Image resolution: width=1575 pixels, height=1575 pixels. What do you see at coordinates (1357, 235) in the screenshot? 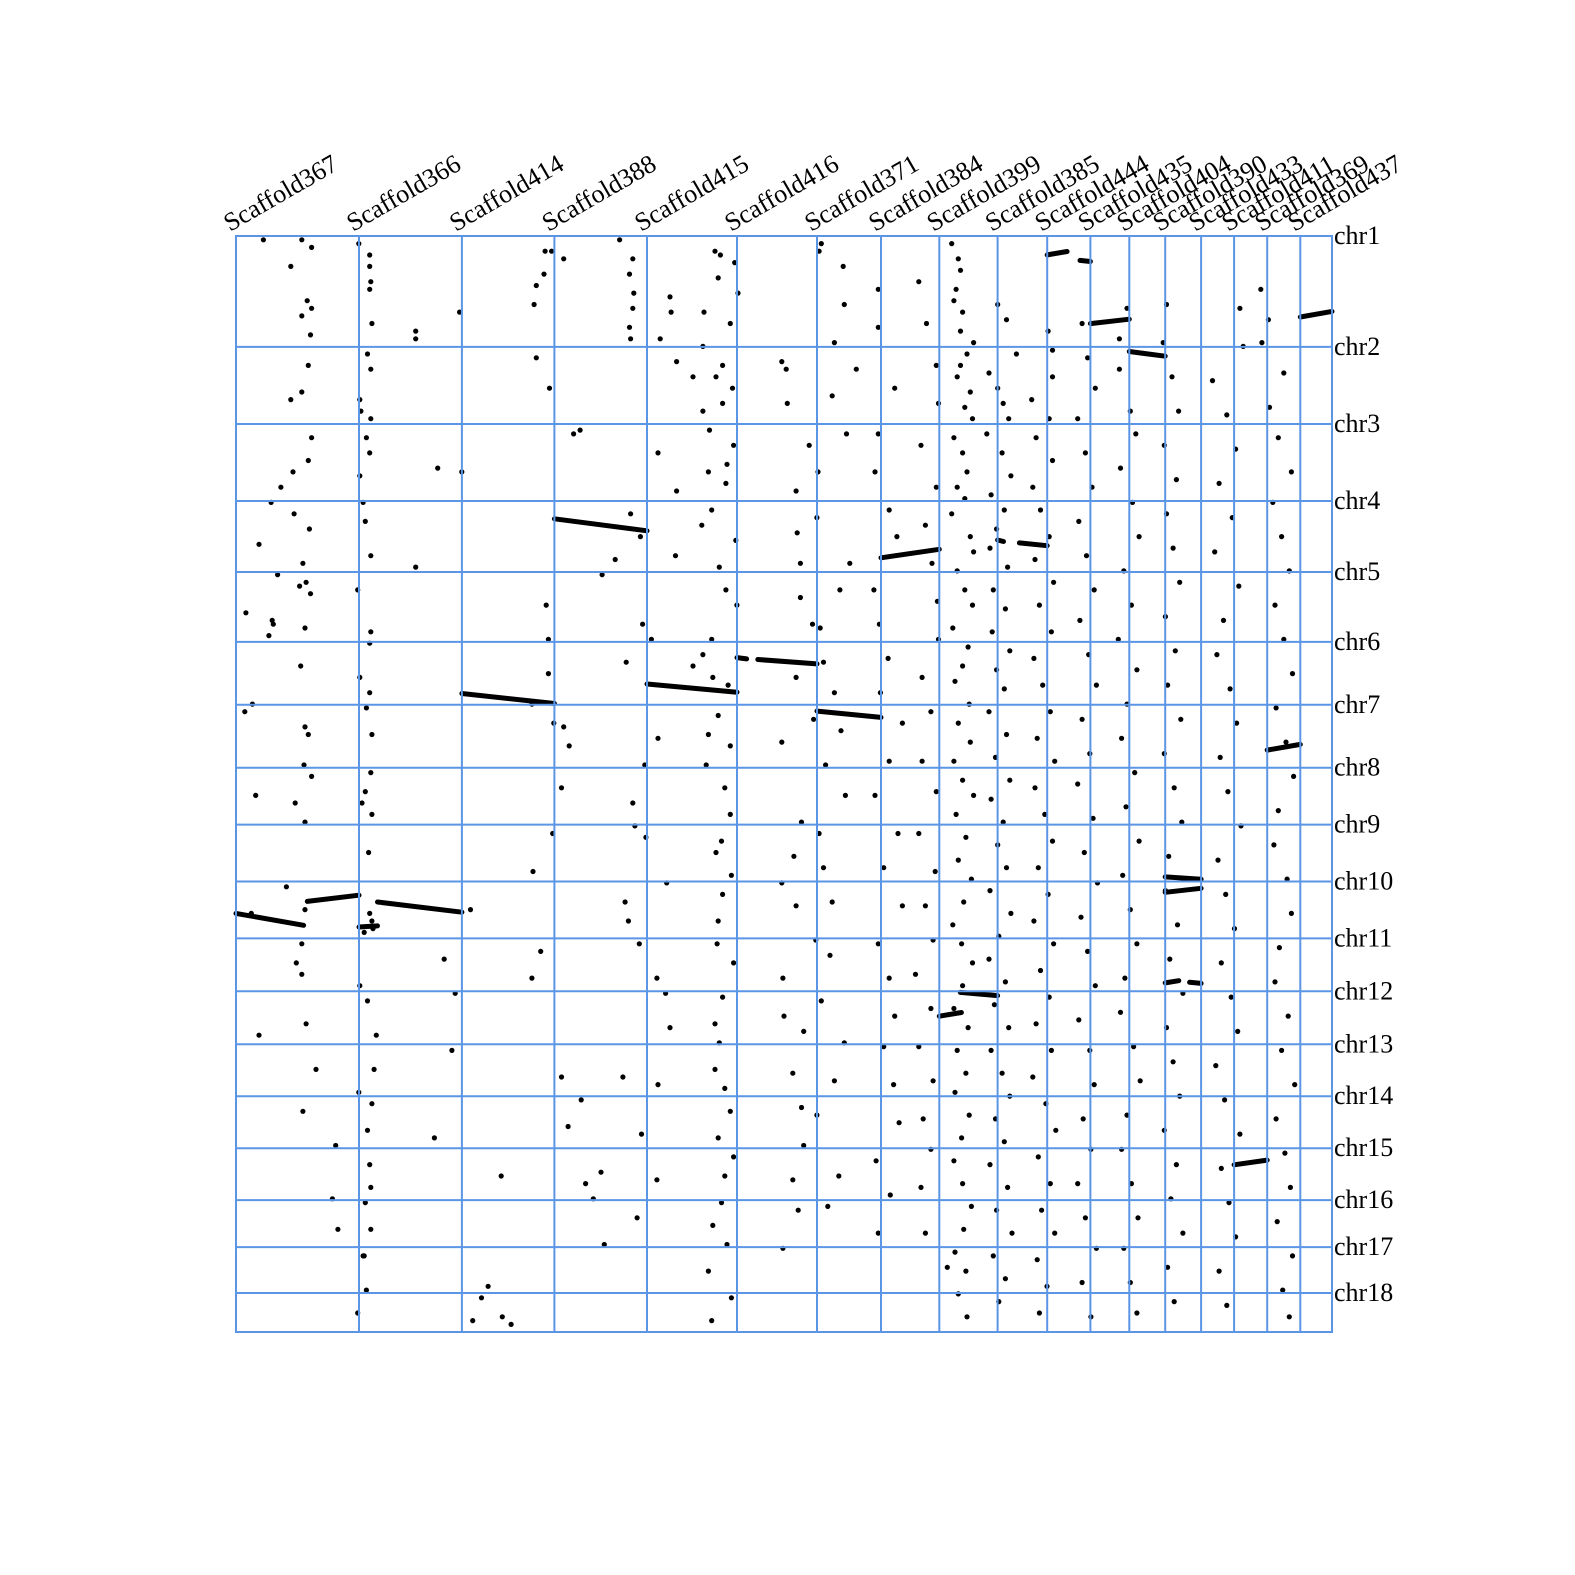
I see `chromosome-label: chr1` at bounding box center [1357, 235].